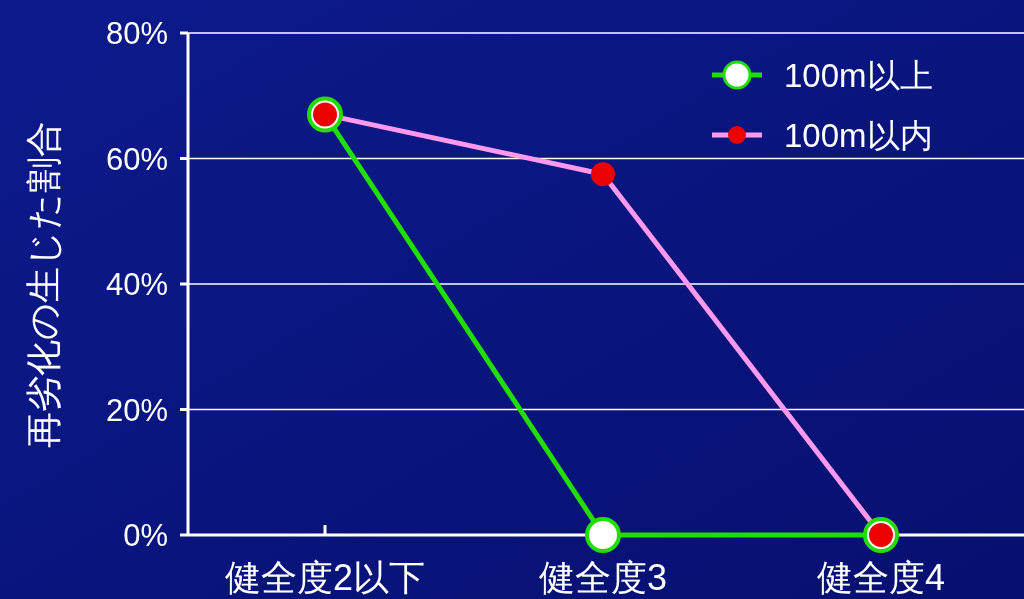 This screenshot has width=1024, height=599. Describe the element at coordinates (136, 159) in the screenshot. I see `y-tick-label: 60%` at that location.